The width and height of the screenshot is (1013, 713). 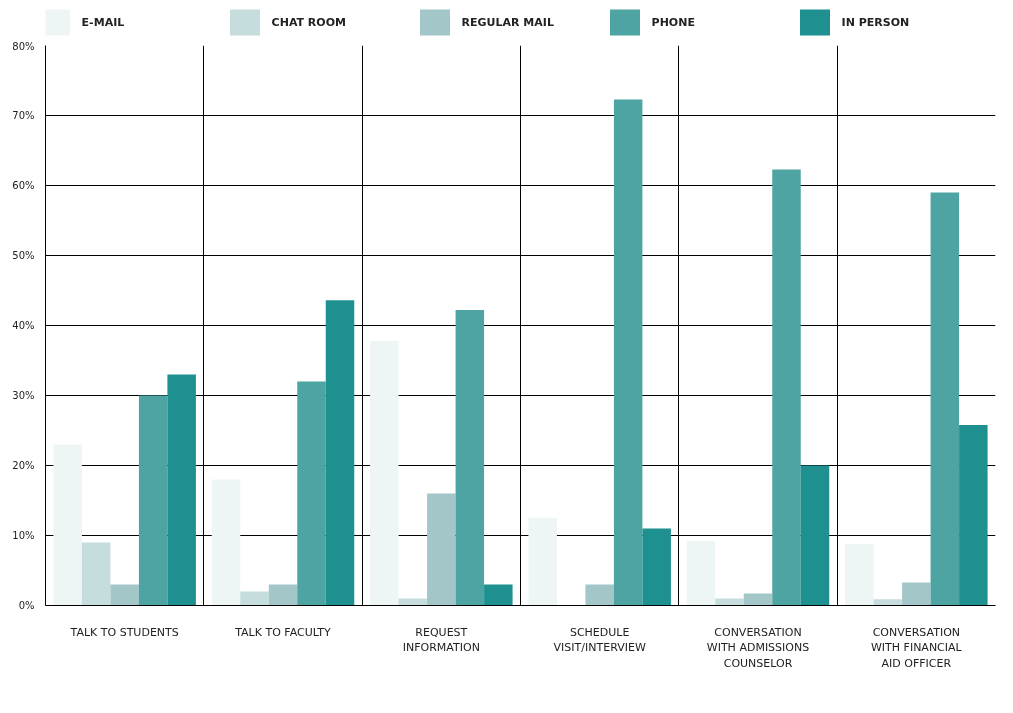 I want to click on y-tick-label: 80%, so click(x=23, y=46).